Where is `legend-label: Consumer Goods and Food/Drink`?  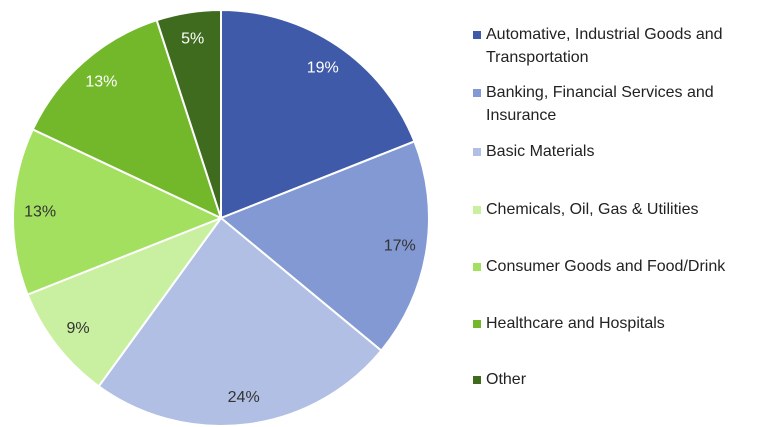
legend-label: Consumer Goods and Food/Drink is located at coordinates (606, 266).